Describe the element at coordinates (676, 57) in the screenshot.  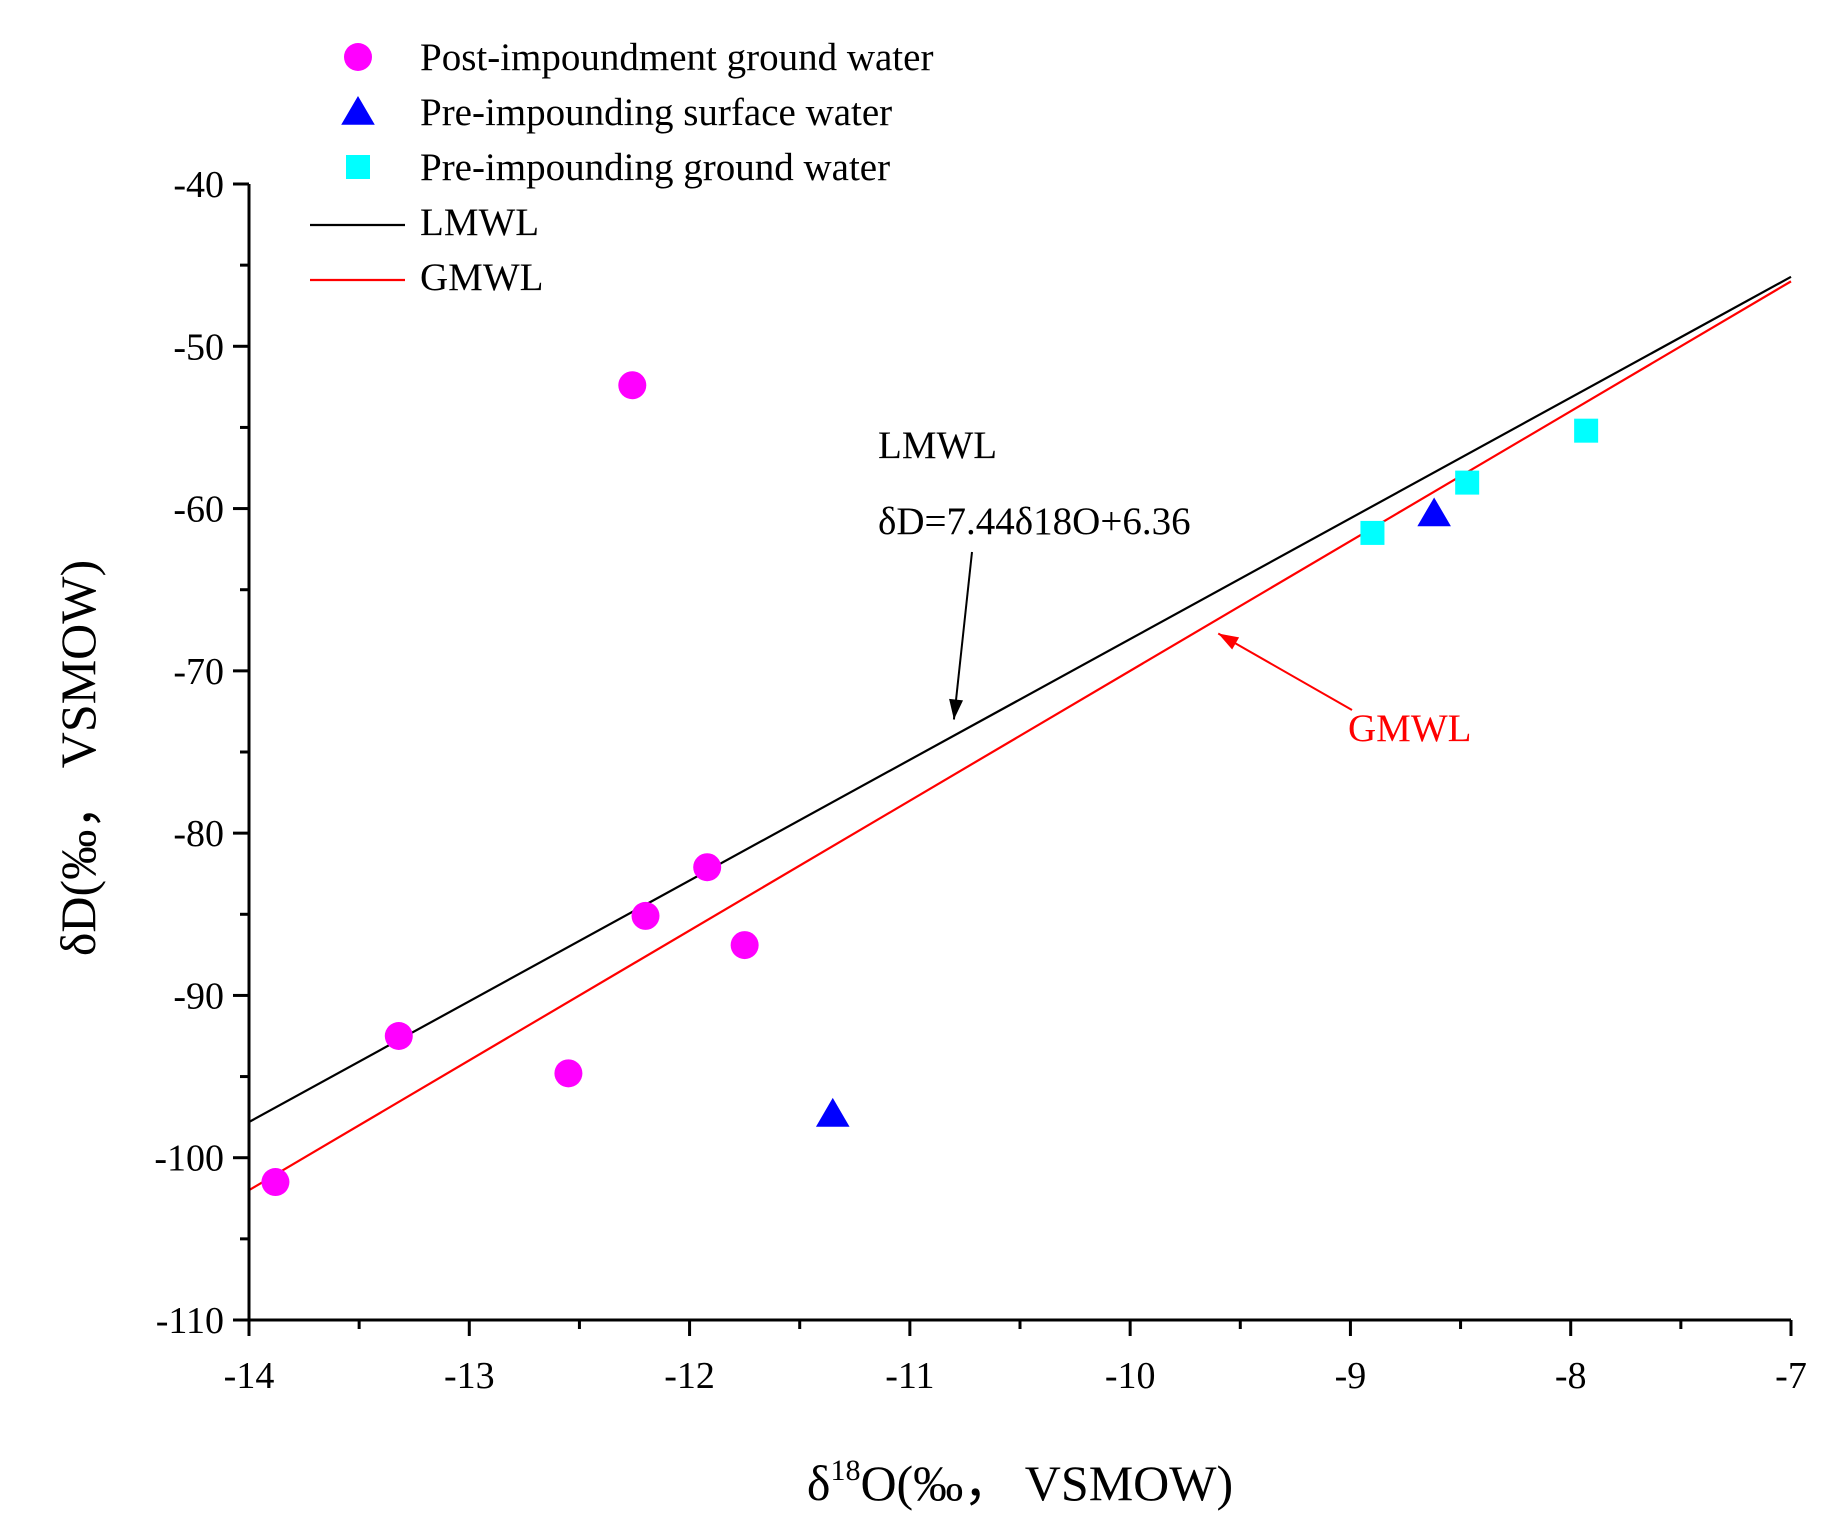
I see `legend-label-post-impoundment-ground-water: Post-impoundment ground water` at that location.